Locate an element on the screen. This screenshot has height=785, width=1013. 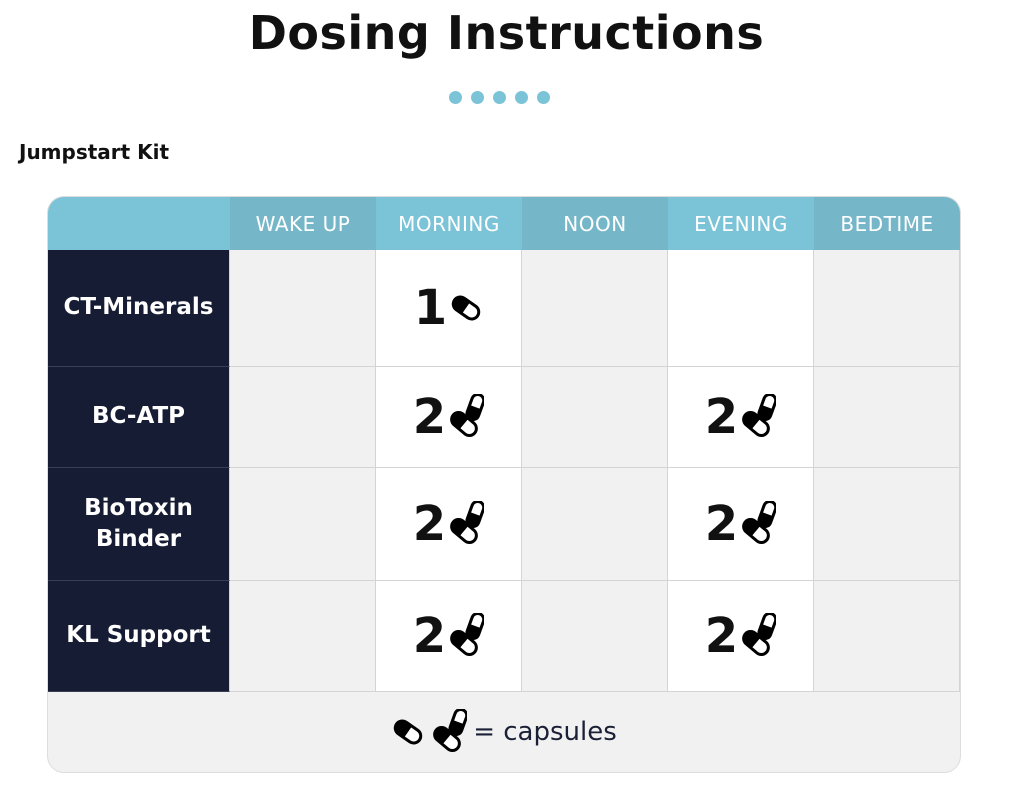
row-label: CT-Minerals is located at coordinates (139, 308).